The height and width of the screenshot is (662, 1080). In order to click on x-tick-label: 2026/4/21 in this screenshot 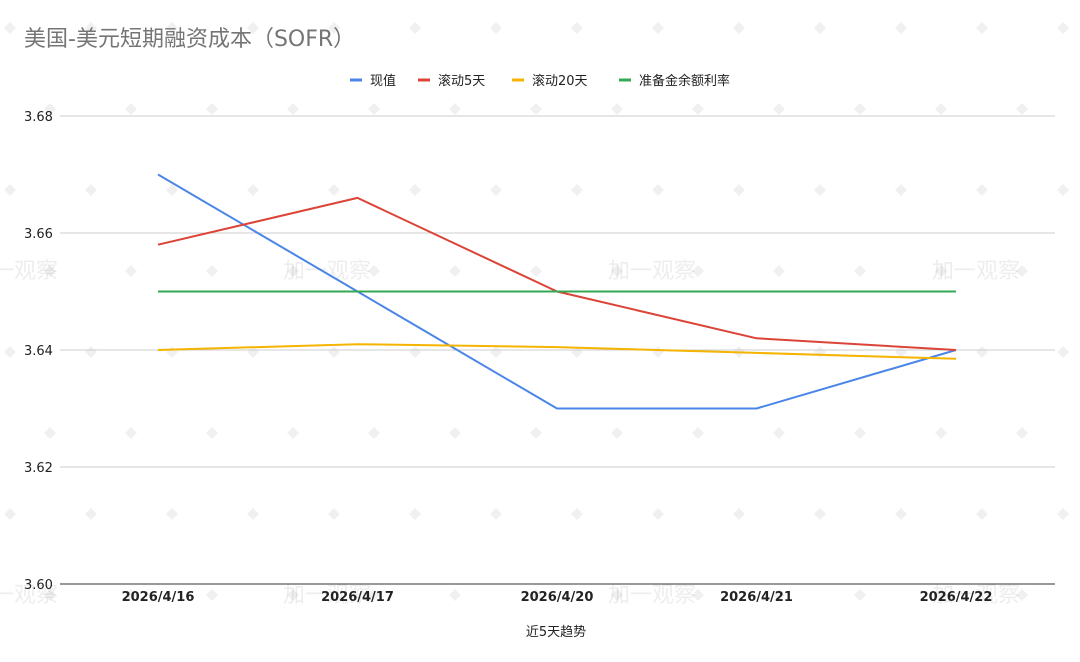, I will do `click(756, 597)`.